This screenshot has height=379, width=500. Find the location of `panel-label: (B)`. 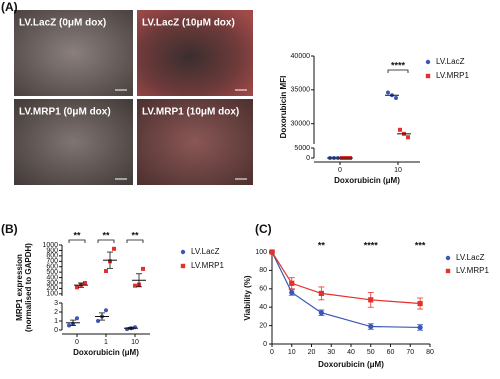

panel-label: (B) is located at coordinates (9, 229).